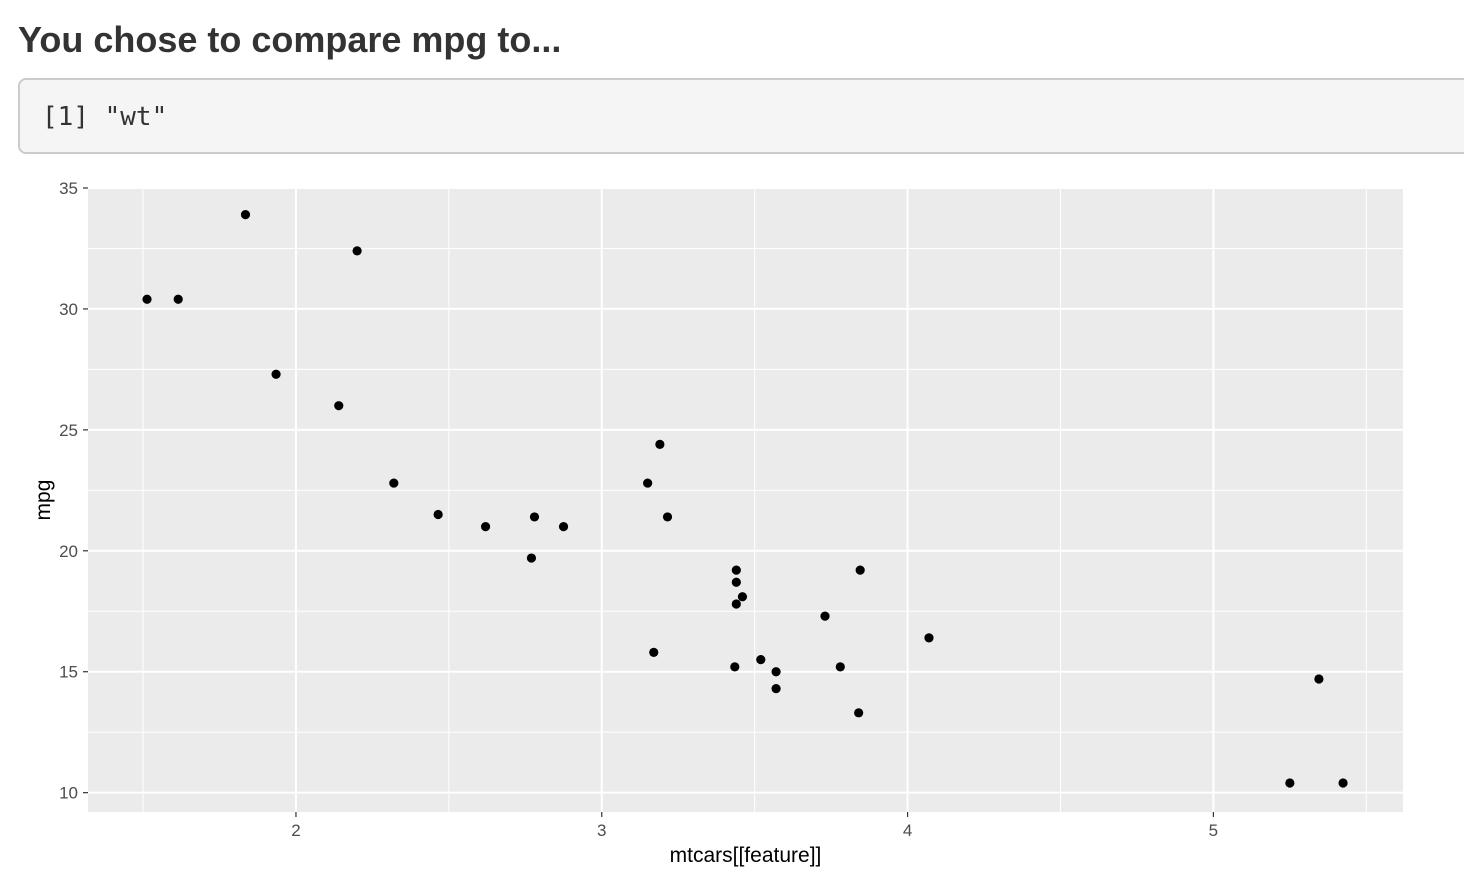 The width and height of the screenshot is (1464, 874). I want to click on x-tick-label: 5, so click(1213, 830).